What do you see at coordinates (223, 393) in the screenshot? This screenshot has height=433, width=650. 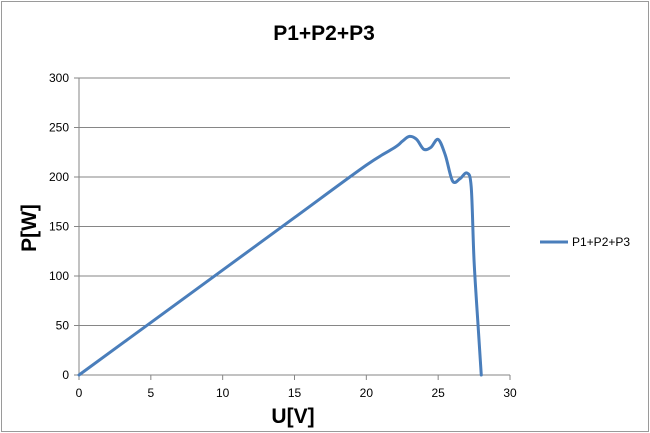 I see `x-tick-label-10: 10` at bounding box center [223, 393].